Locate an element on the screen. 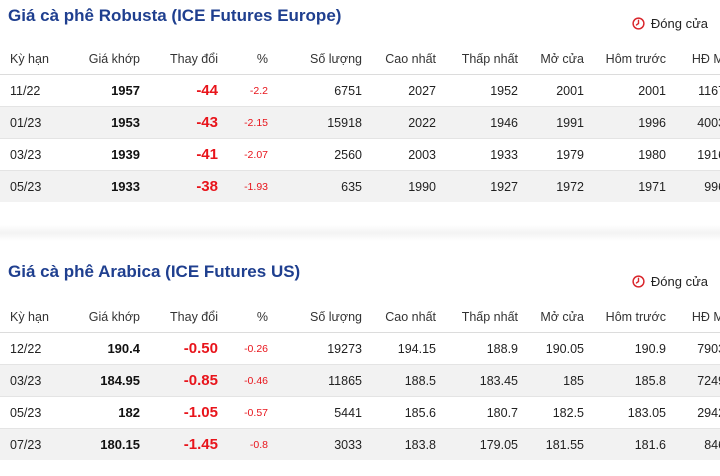 The width and height of the screenshot is (720, 476). cell-high: 2022 is located at coordinates (407, 122).